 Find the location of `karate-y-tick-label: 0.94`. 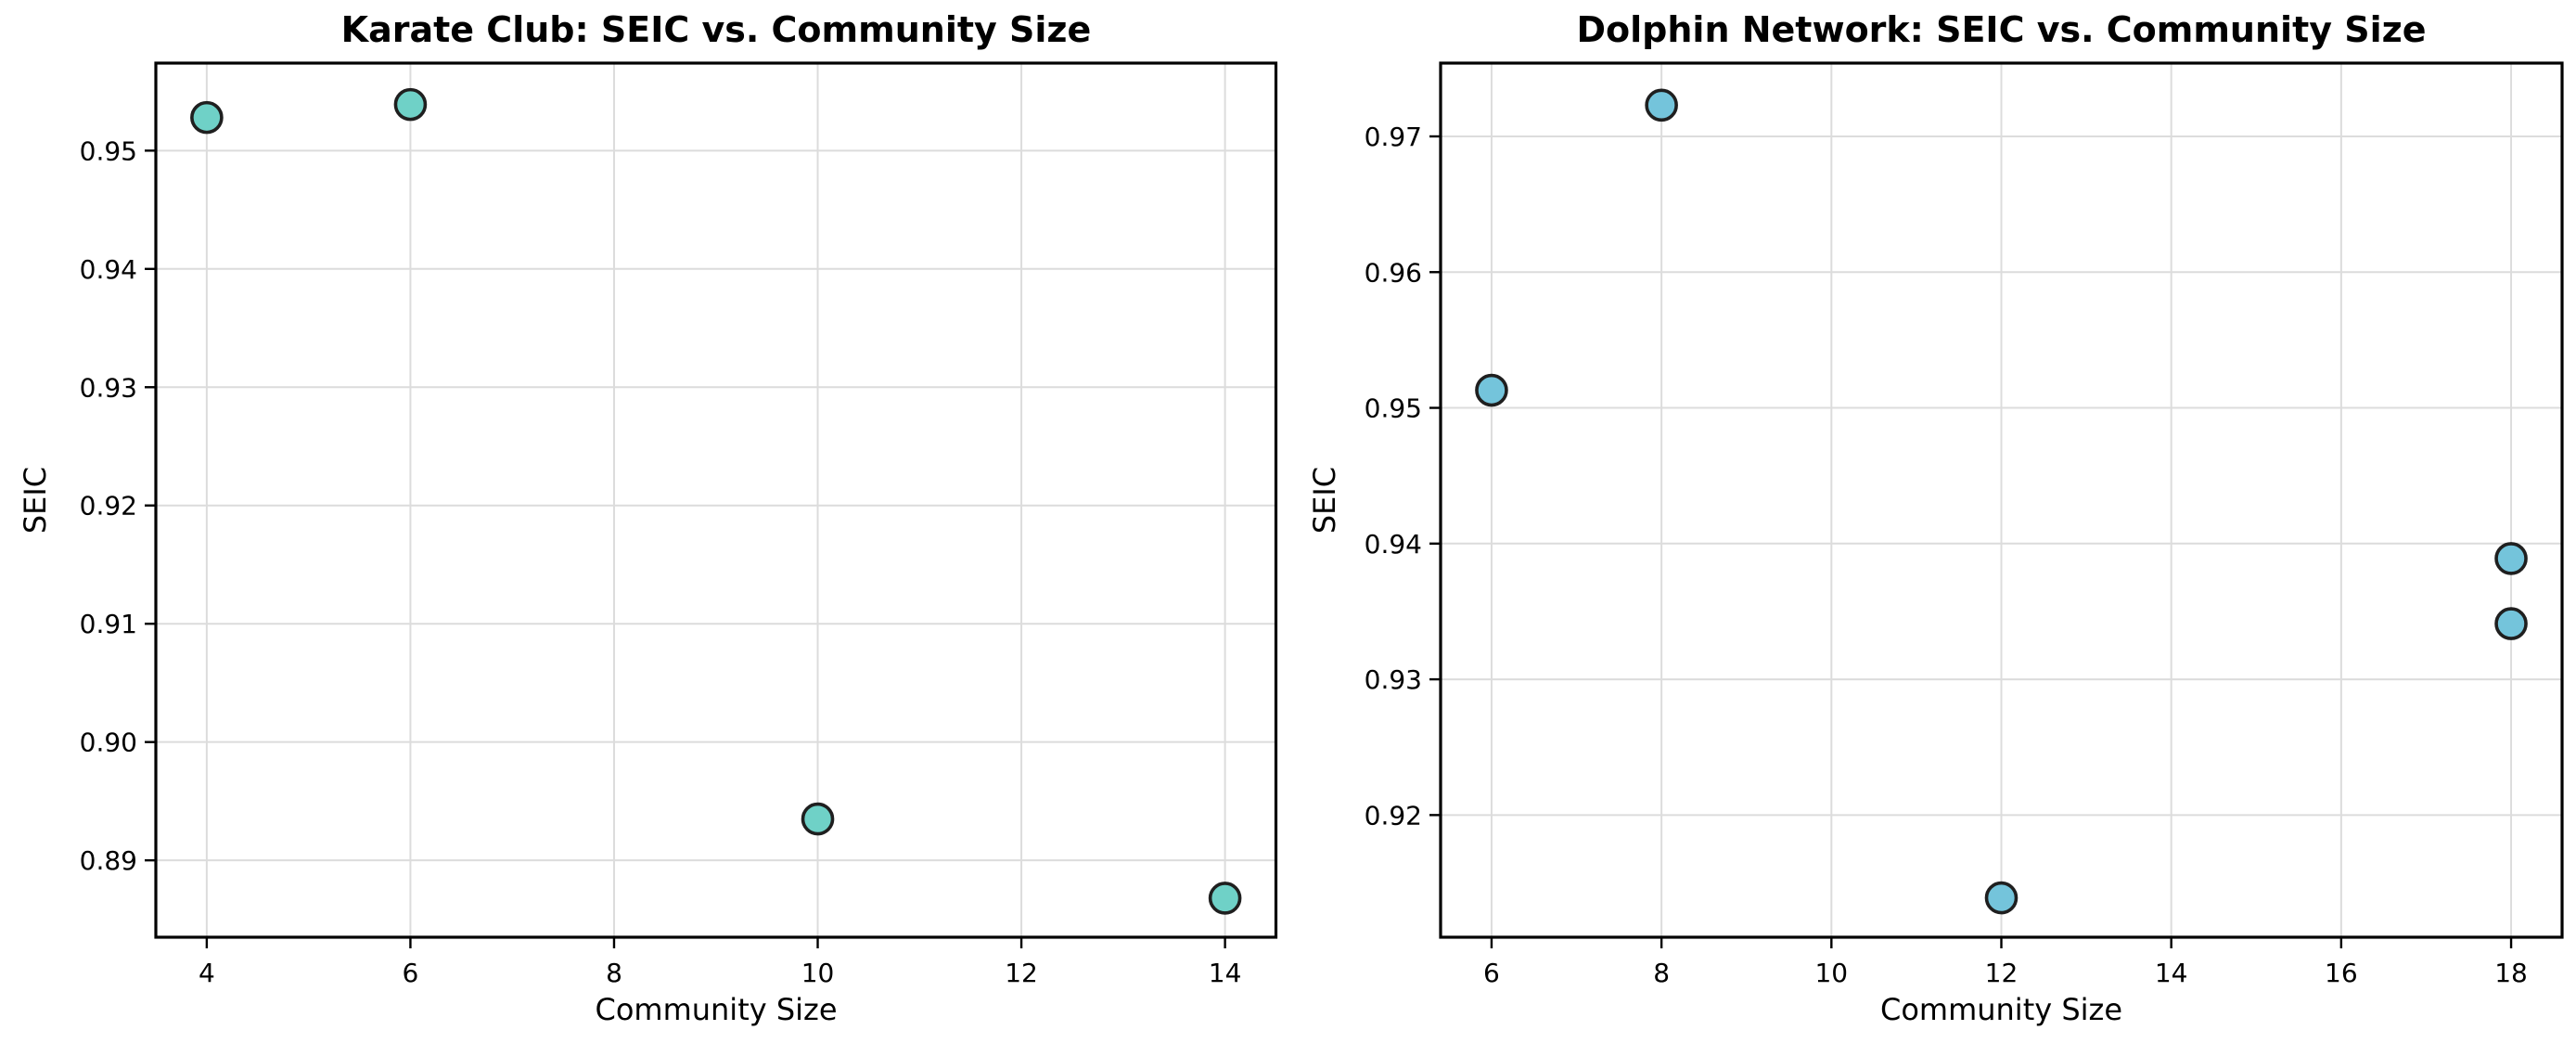

karate-y-tick-label: 0.94 is located at coordinates (108, 269).